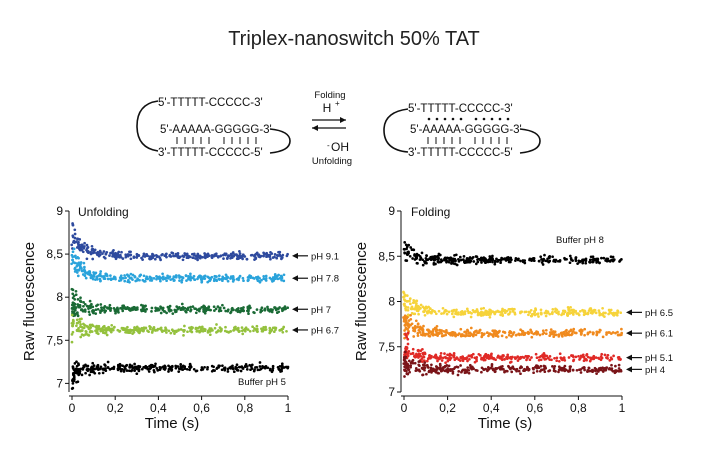  What do you see at coordinates (210, 103) in the screenshot?
I see `left-top-strand: 5'-TTTTT-CCCCC-3'` at bounding box center [210, 103].